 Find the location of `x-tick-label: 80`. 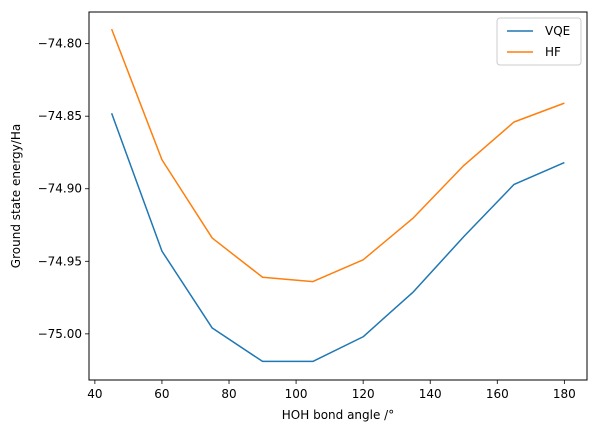

x-tick-label: 80 is located at coordinates (228, 394).